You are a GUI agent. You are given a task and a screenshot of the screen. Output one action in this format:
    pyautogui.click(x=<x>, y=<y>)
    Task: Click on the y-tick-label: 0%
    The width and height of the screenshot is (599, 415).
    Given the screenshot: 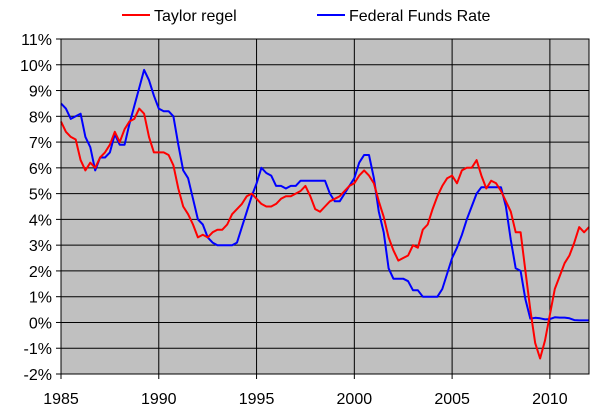 What is the action you would take?
    pyautogui.click(x=40, y=323)
    